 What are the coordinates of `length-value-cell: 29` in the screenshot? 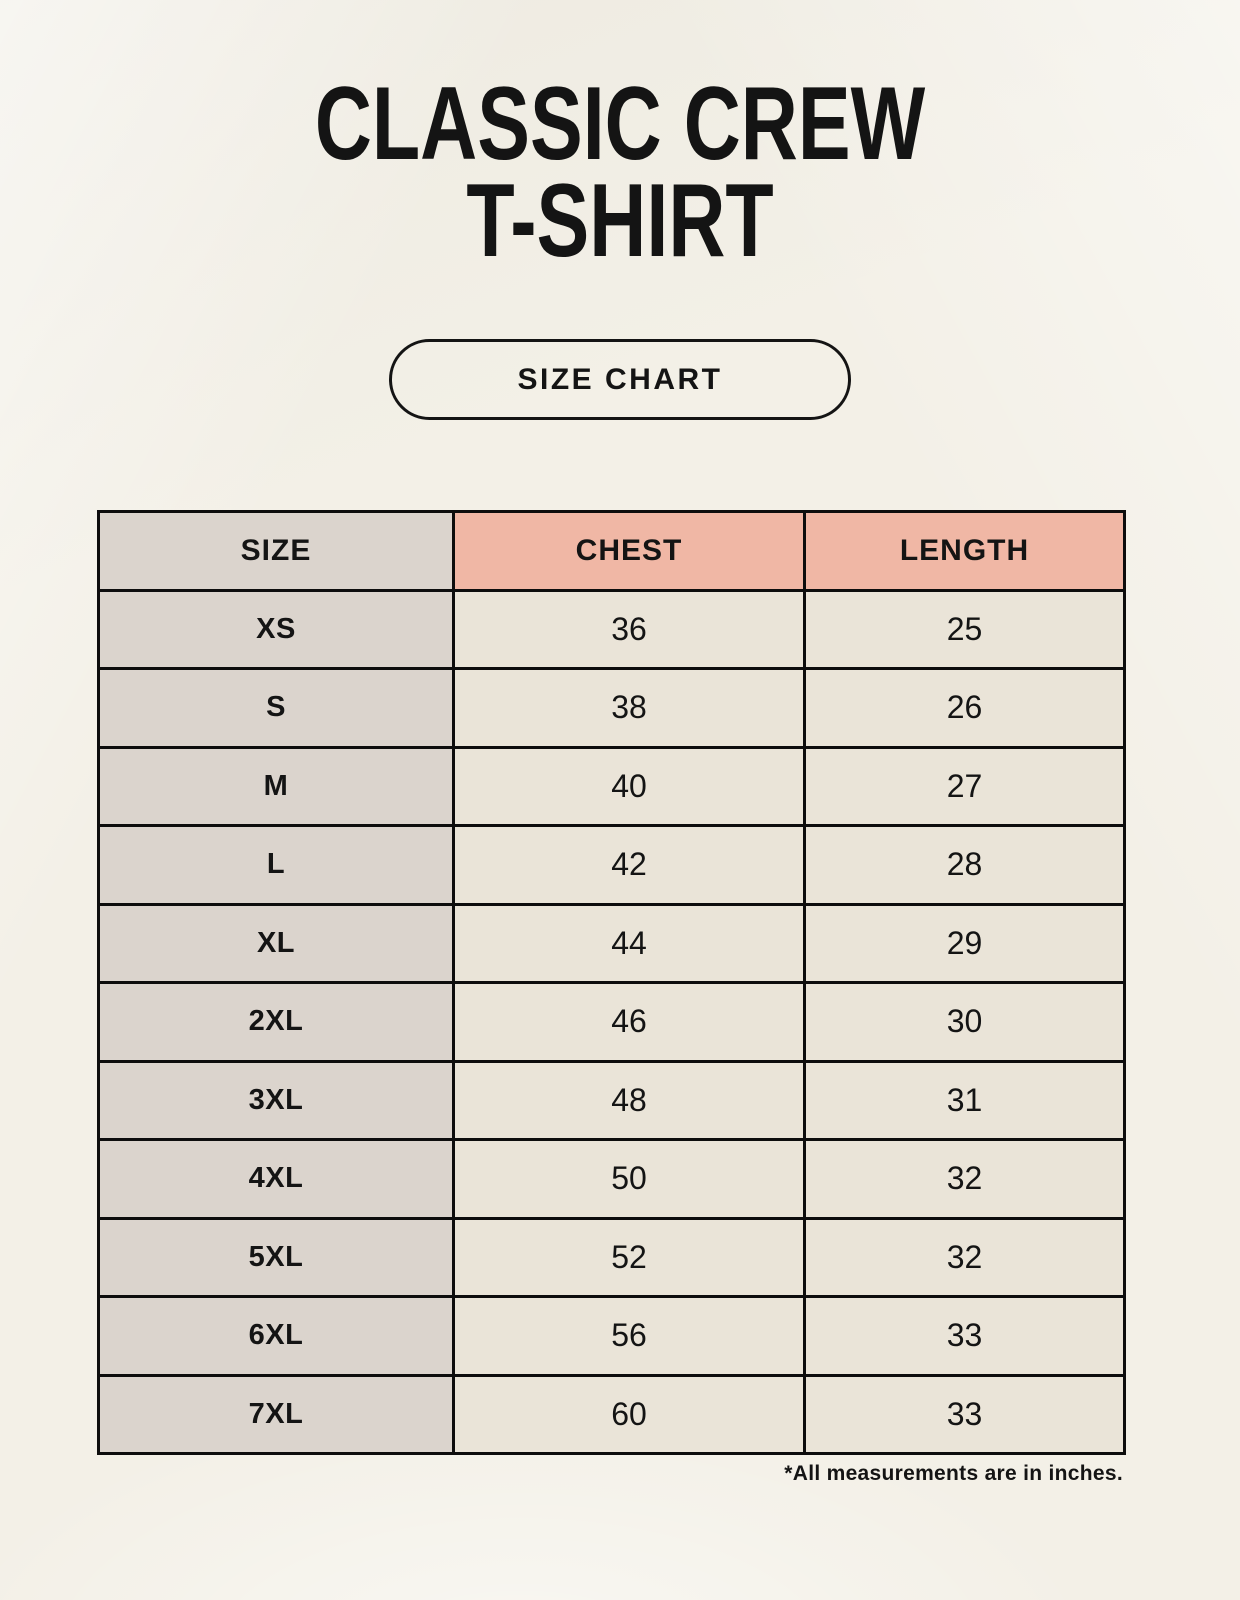 It's located at (964, 943).